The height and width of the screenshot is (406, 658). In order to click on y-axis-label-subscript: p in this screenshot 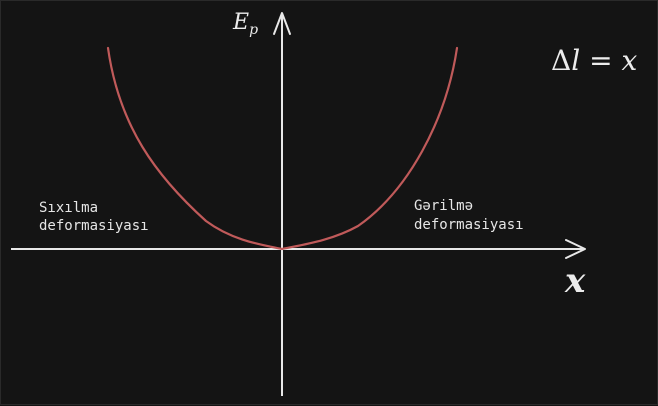, I will do `click(253, 30)`.